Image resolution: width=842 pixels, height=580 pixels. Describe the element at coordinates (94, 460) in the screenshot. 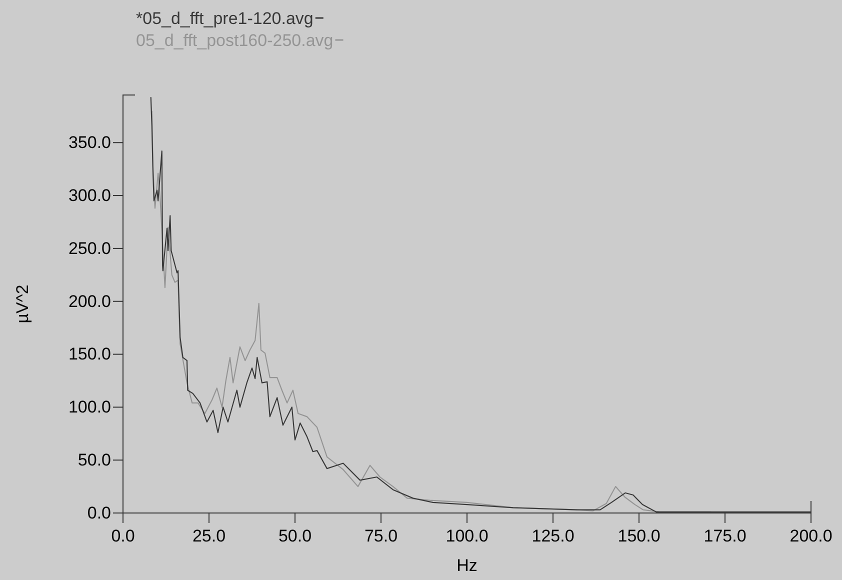

I see `y-tick-label: 50.0` at that location.